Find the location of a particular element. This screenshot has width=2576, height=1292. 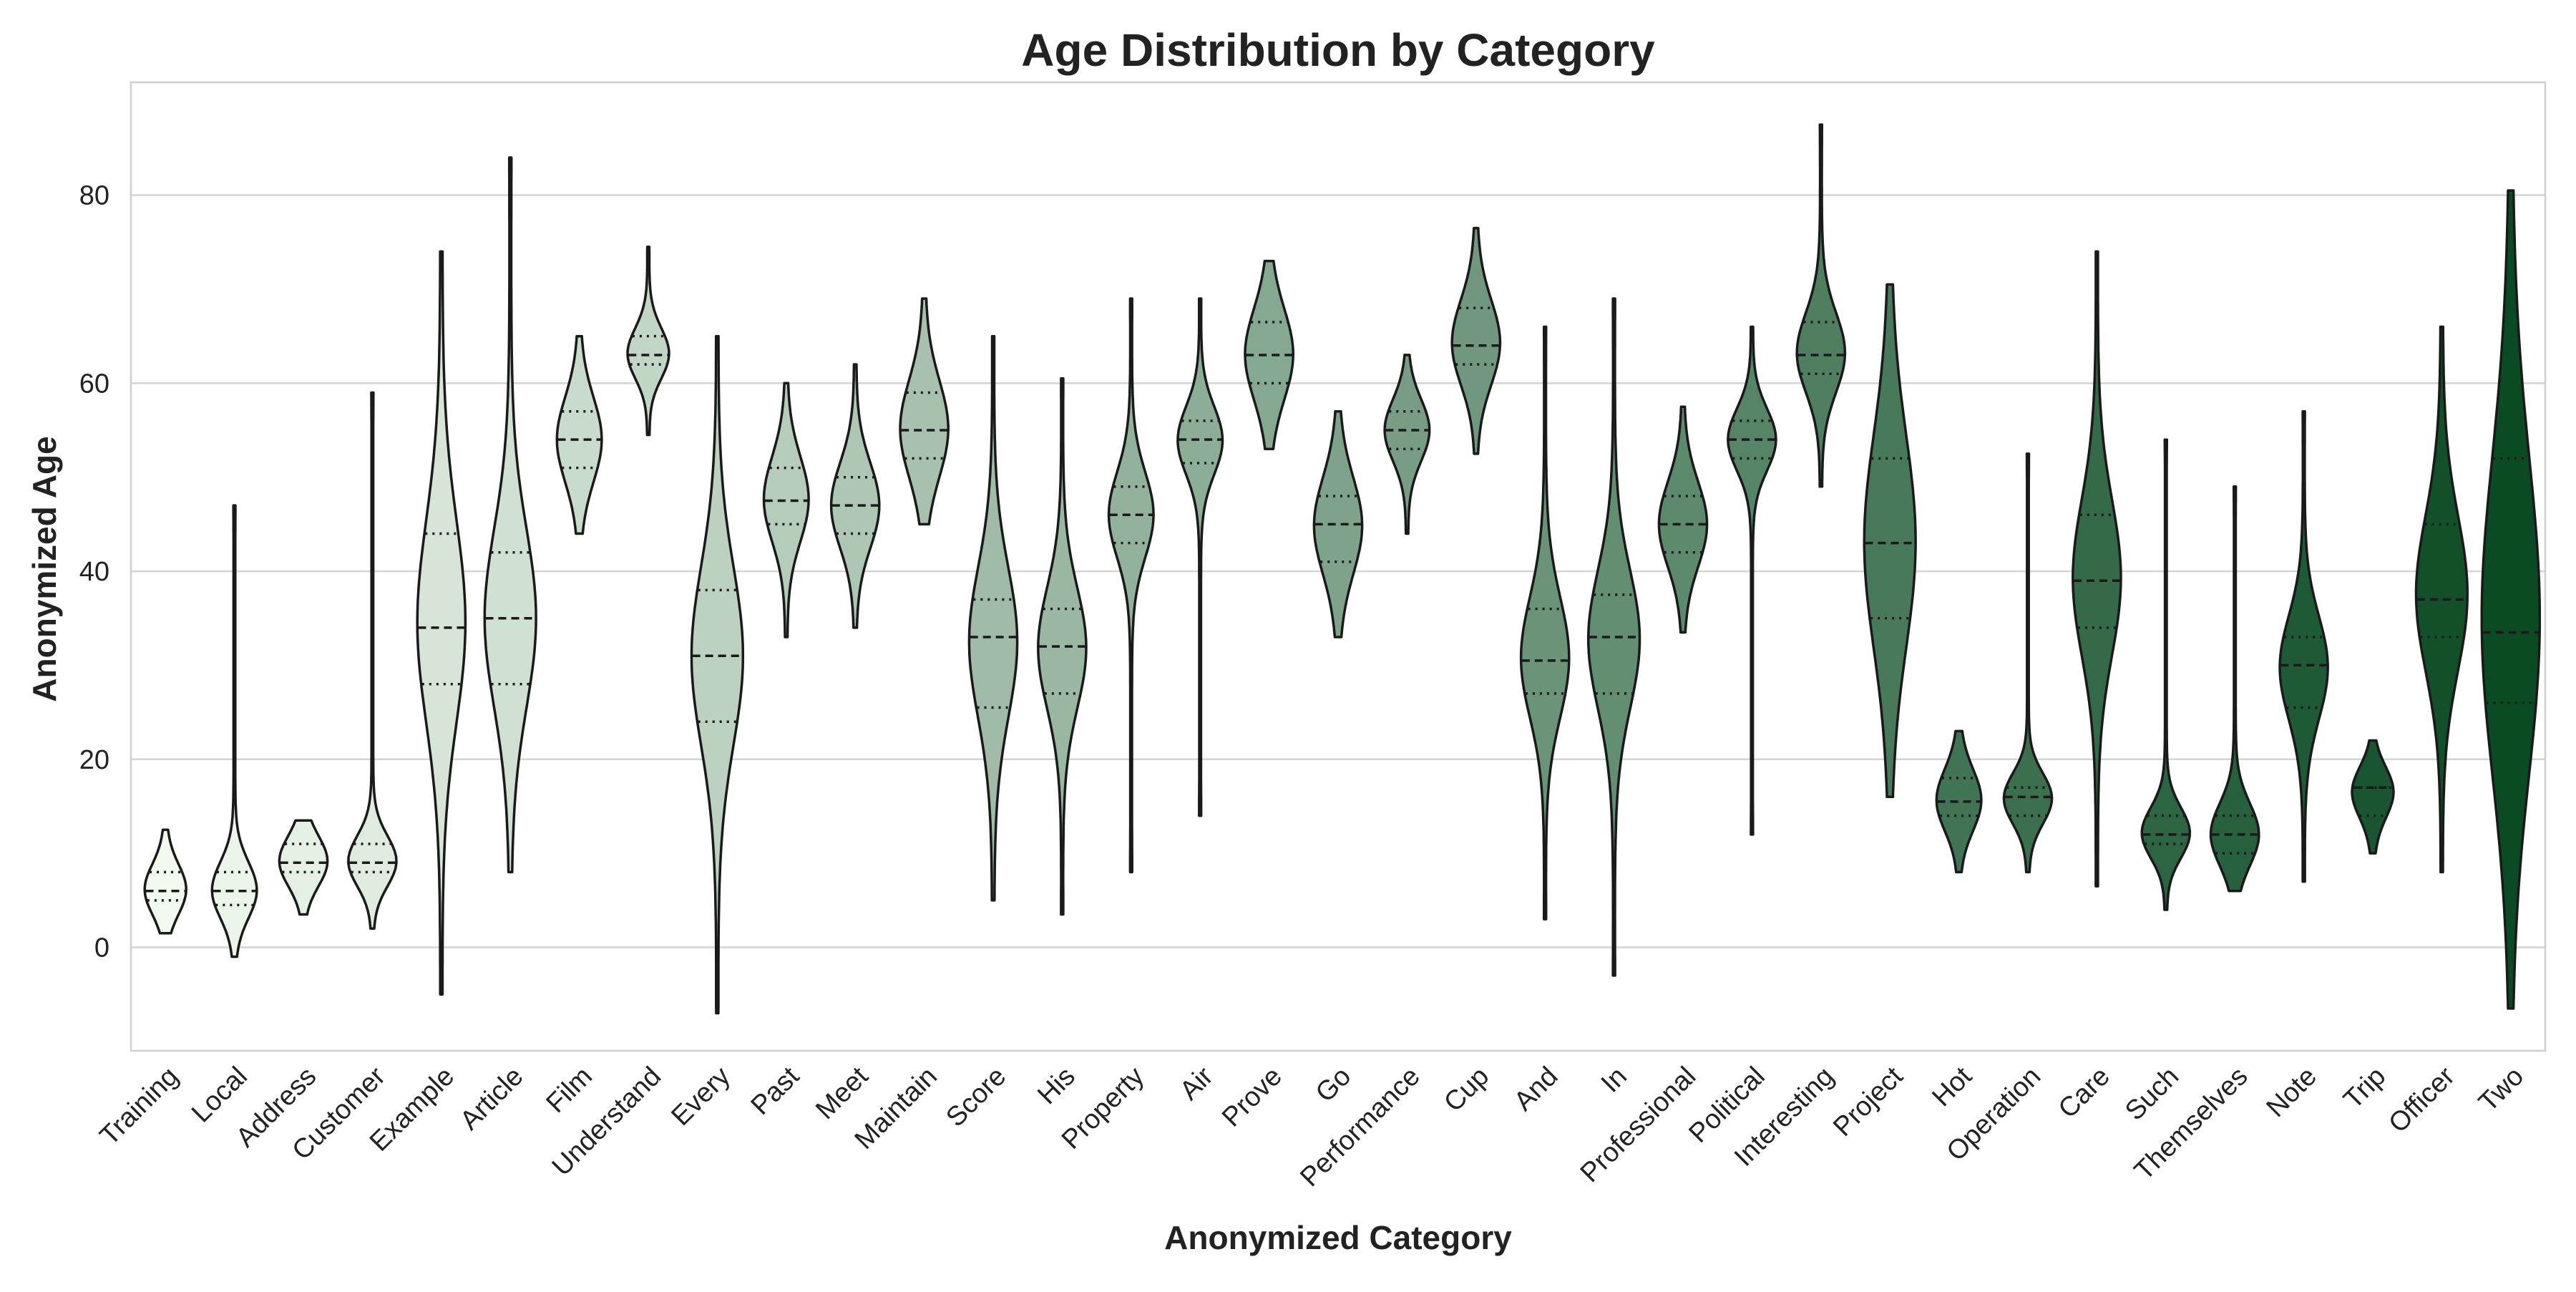

violin-example is located at coordinates (442, 623).